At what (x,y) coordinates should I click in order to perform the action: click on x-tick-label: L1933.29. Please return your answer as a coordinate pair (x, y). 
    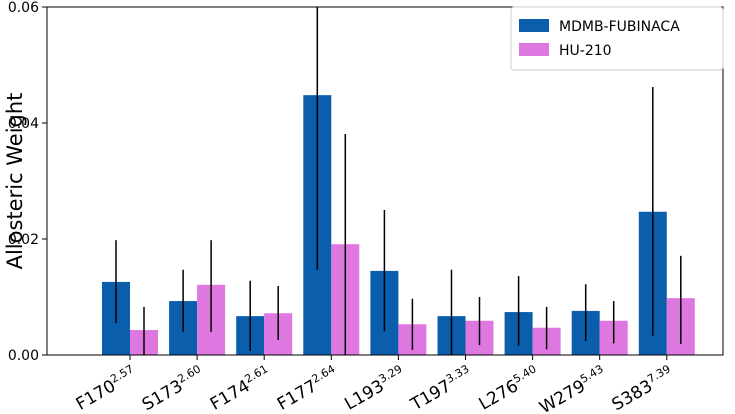
    Looking at the image, I should click on (374, 388).